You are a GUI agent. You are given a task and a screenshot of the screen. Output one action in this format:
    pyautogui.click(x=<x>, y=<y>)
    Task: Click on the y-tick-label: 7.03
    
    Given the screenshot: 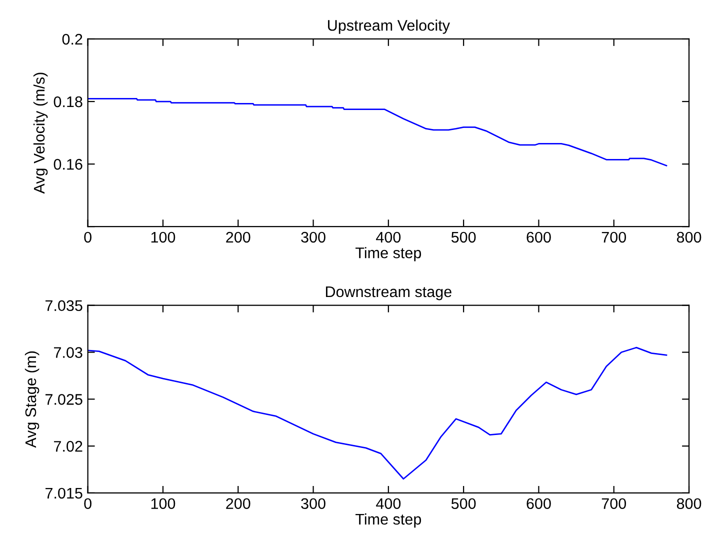 What is the action you would take?
    pyautogui.click(x=68, y=352)
    